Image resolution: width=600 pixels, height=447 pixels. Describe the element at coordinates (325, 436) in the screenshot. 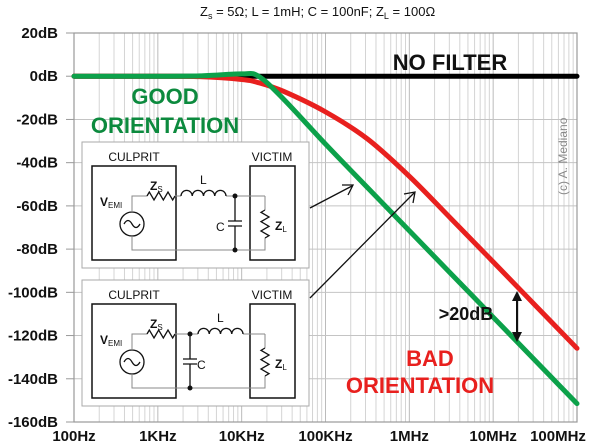

I see `x-tick-label: 100KHz` at that location.